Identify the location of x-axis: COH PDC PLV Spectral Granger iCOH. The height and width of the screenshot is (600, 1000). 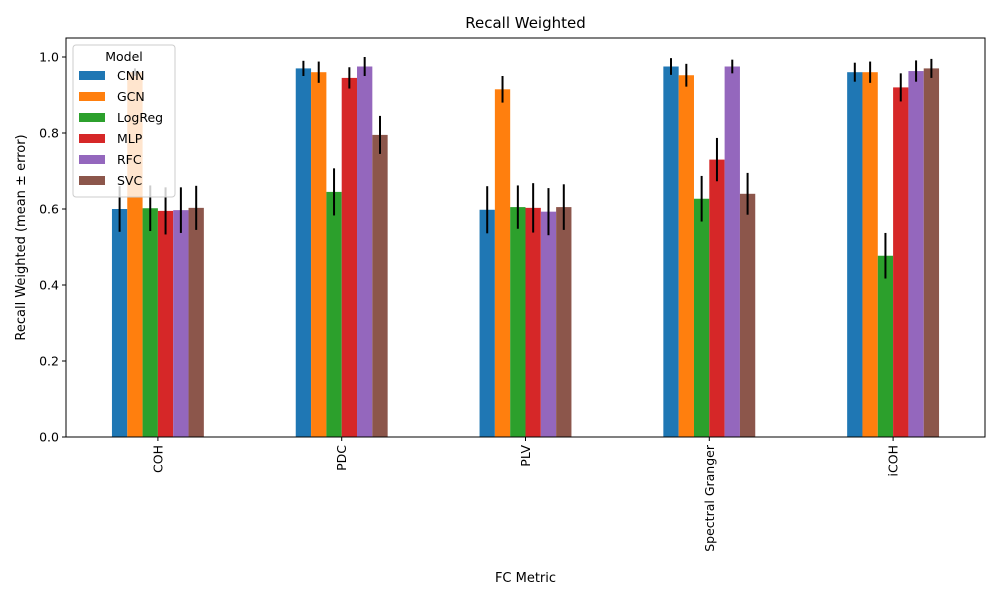
(525, 494).